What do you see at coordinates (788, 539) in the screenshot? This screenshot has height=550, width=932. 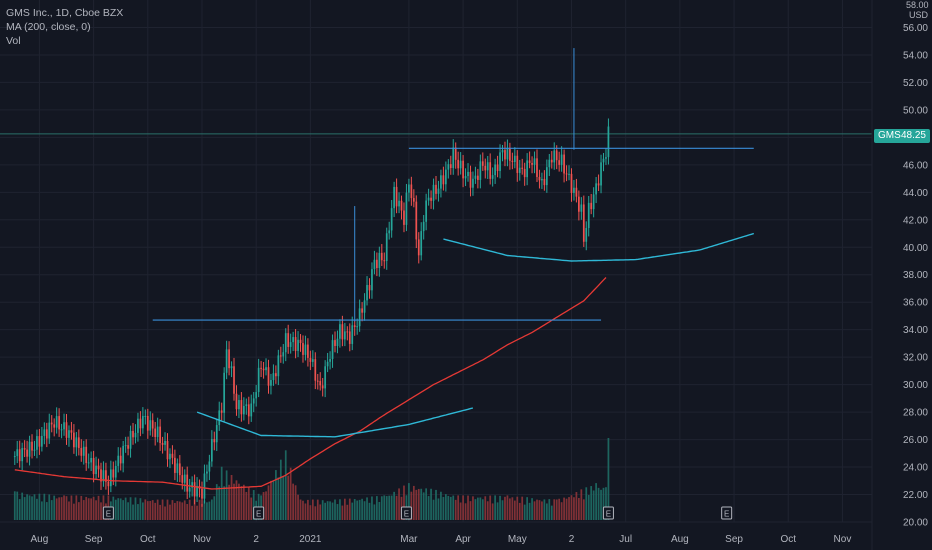 I see `time-axis-tick-label: Oct` at bounding box center [788, 539].